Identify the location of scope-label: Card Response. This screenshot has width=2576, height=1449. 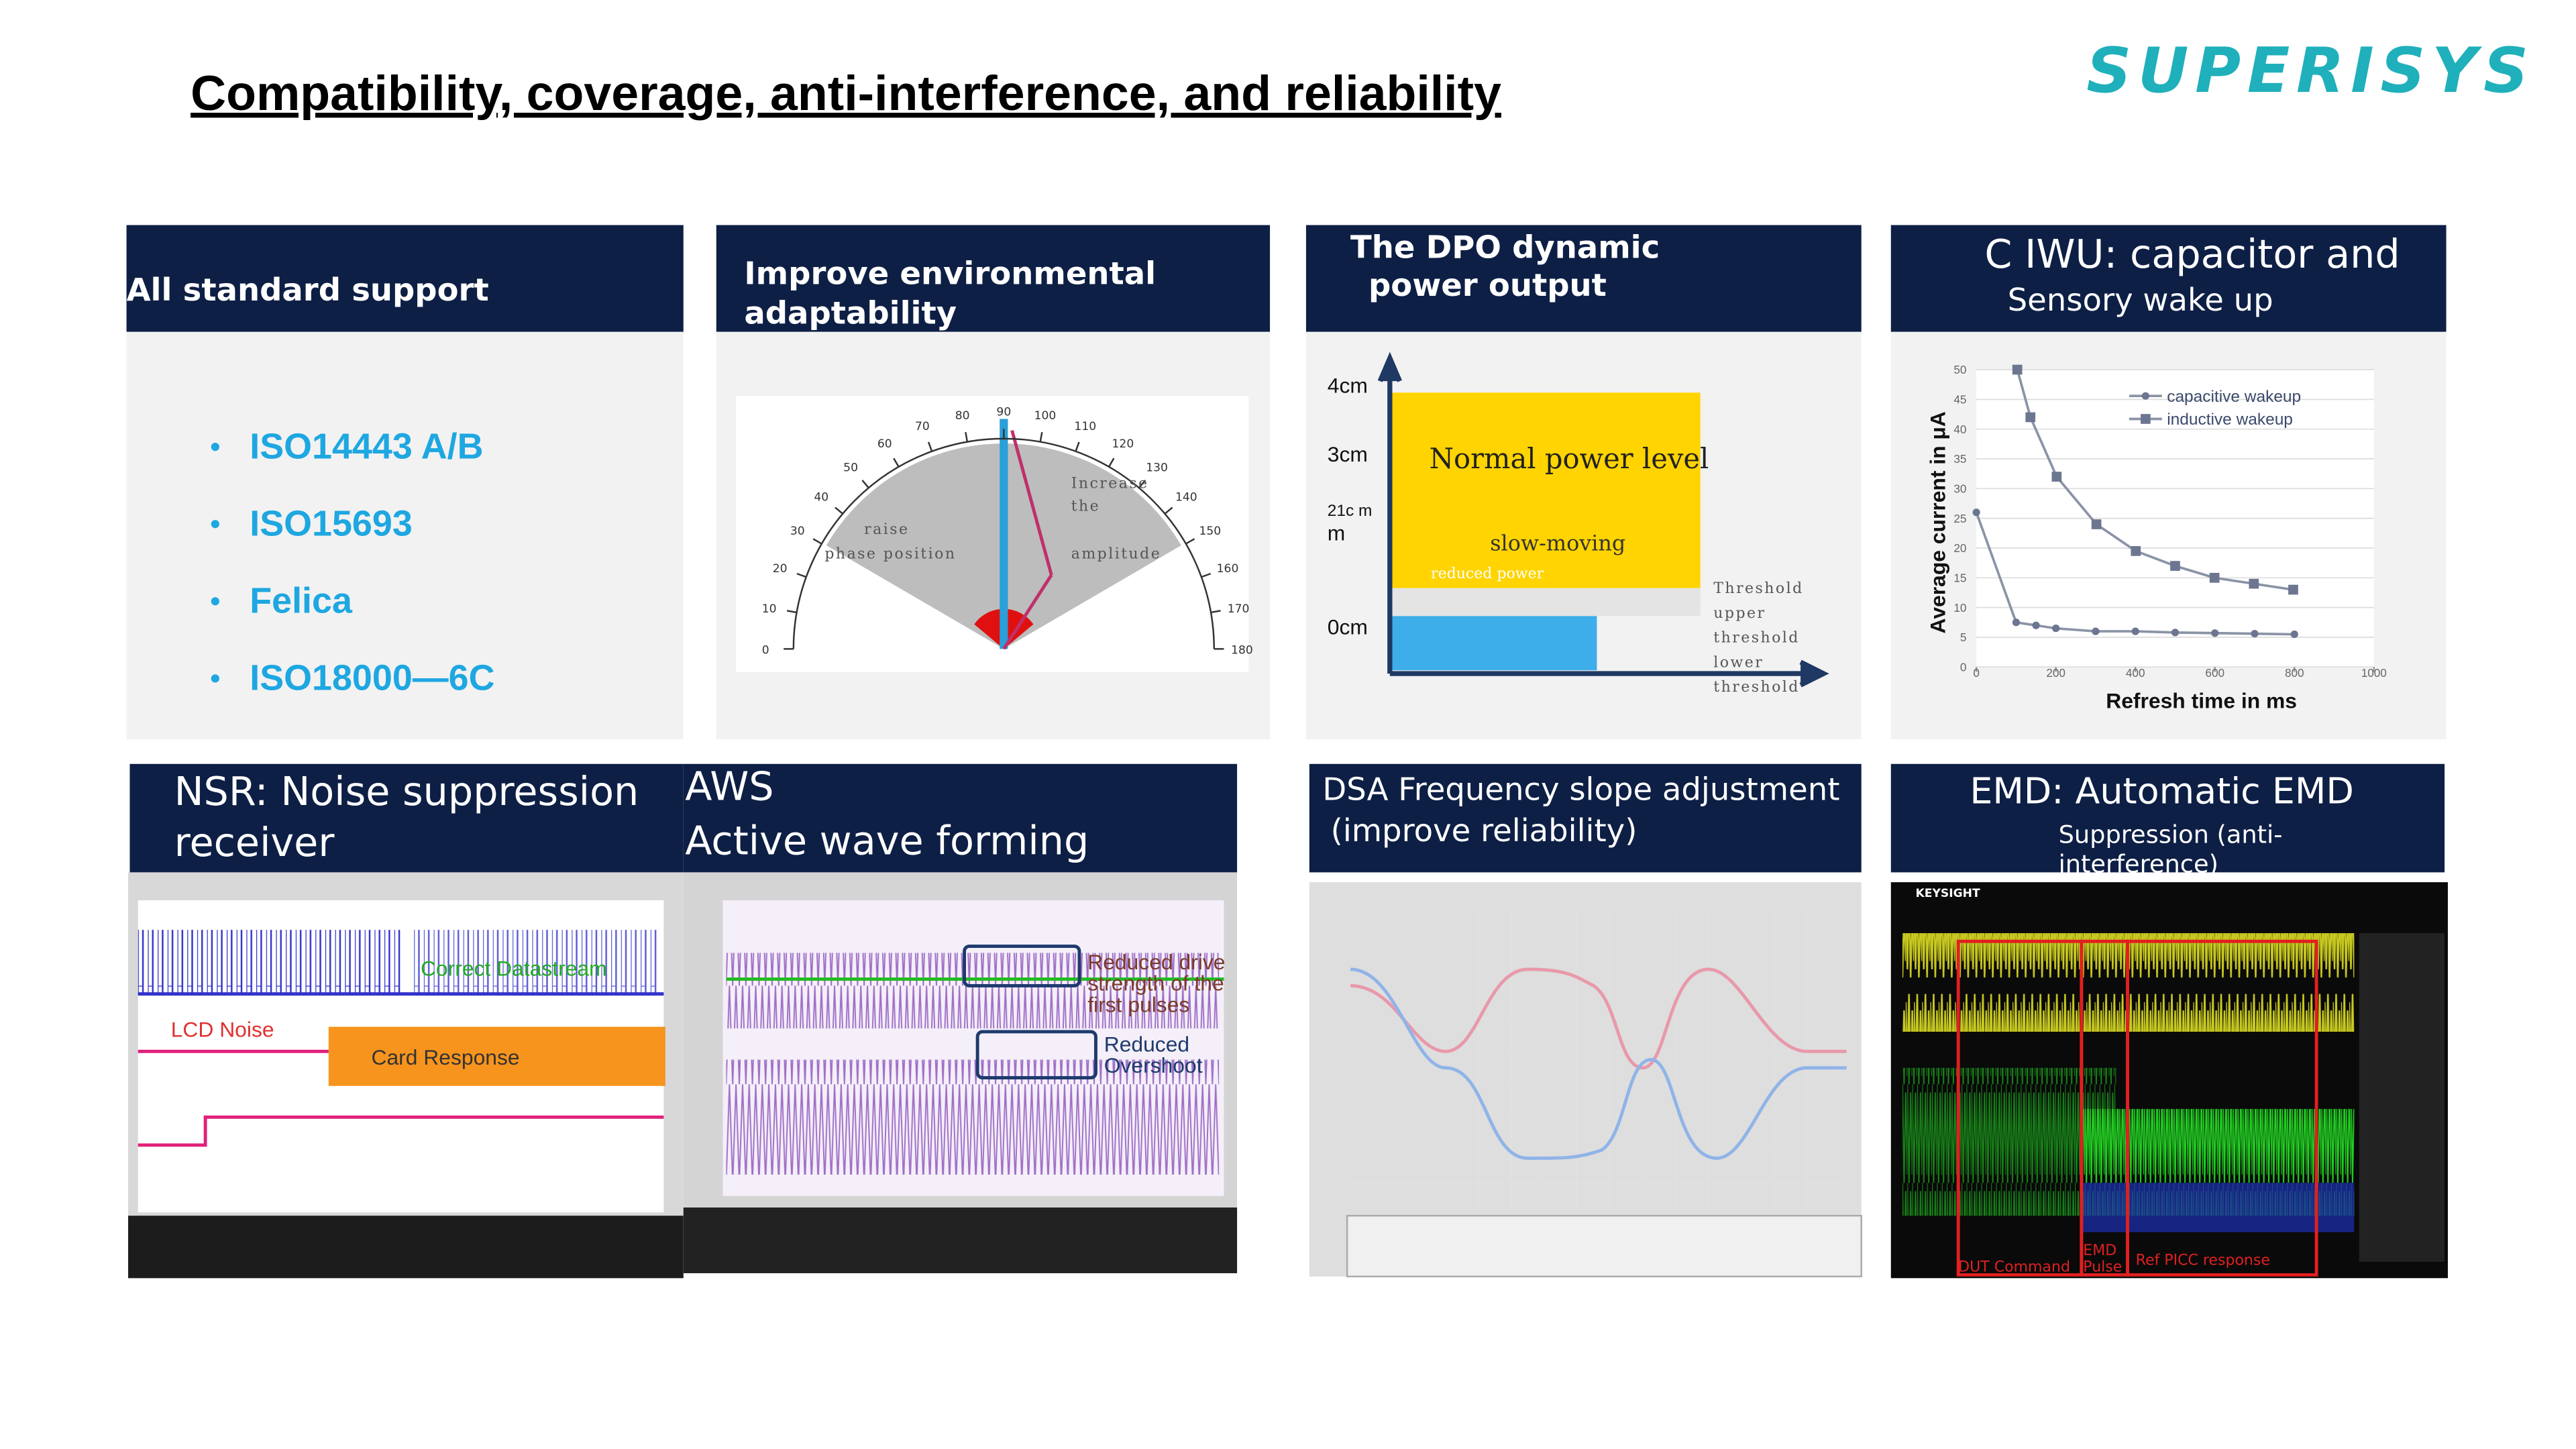
(445, 1057).